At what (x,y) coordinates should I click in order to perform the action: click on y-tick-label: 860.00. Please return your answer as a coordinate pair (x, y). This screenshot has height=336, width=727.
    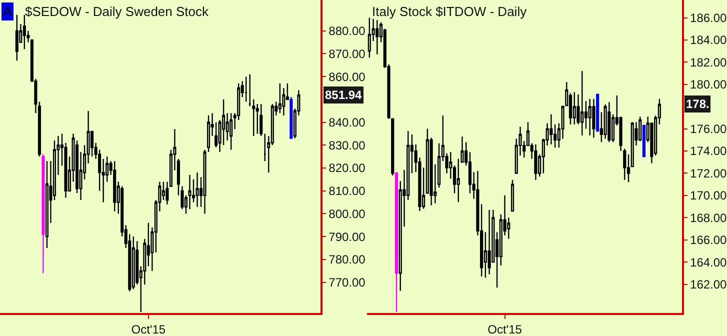
    Looking at the image, I should click on (347, 77).